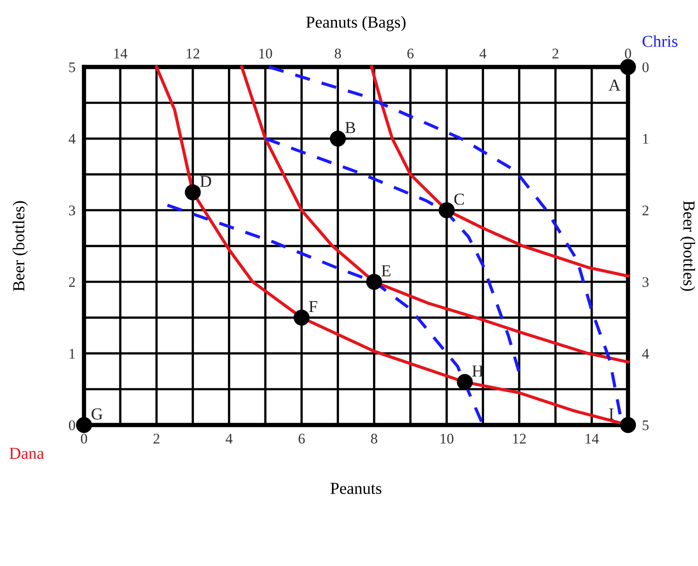 This screenshot has height=566, width=698. I want to click on x-tick-label: 14, so click(592, 439).